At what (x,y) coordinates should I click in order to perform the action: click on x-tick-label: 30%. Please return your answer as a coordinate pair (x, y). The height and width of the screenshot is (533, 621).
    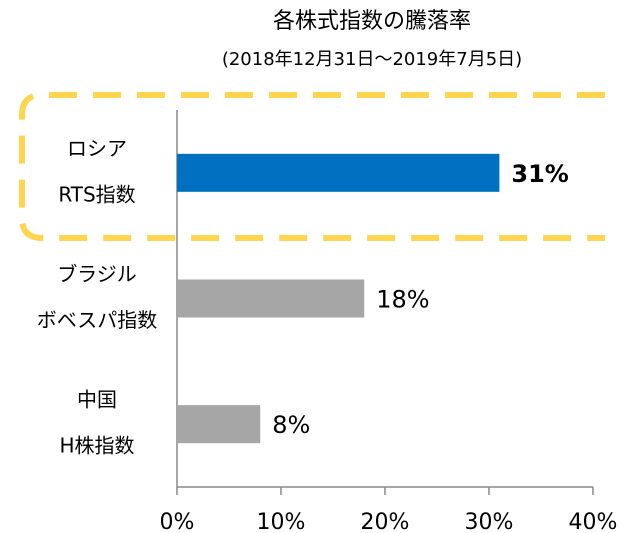
    Looking at the image, I should click on (489, 521).